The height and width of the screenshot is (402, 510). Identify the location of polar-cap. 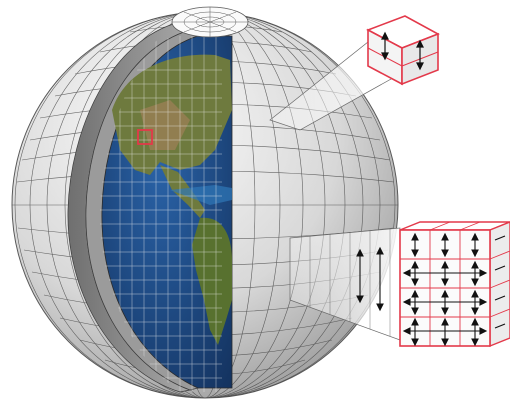
(210, 22).